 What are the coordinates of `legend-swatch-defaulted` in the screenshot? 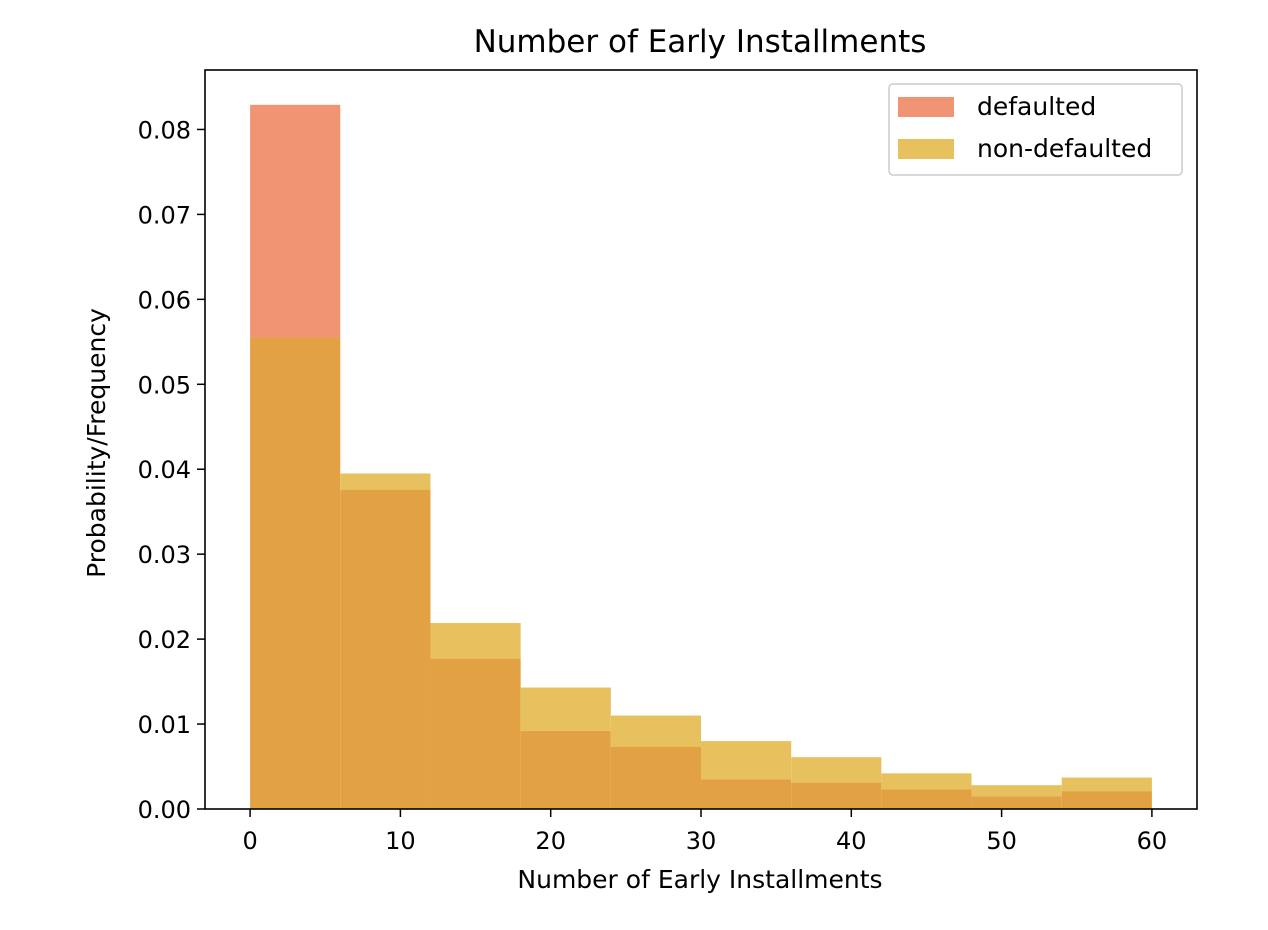 It's located at (926, 107).